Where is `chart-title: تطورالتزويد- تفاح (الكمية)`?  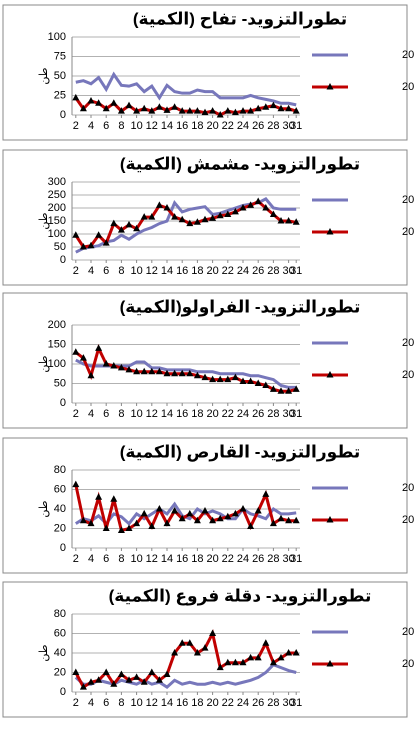
chart-title: تطورالتزويد- تفاح (الكمية) is located at coordinates (240, 19).